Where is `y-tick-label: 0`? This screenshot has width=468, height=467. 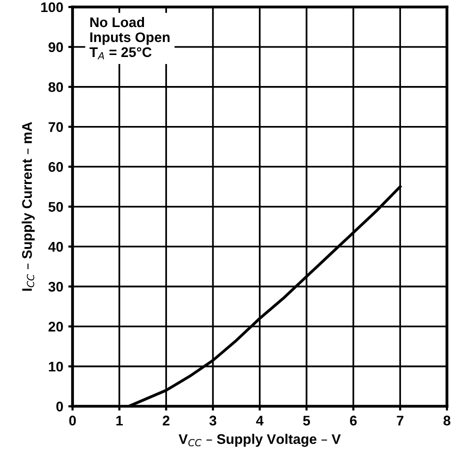 y-tick-label: 0 is located at coordinates (59, 407).